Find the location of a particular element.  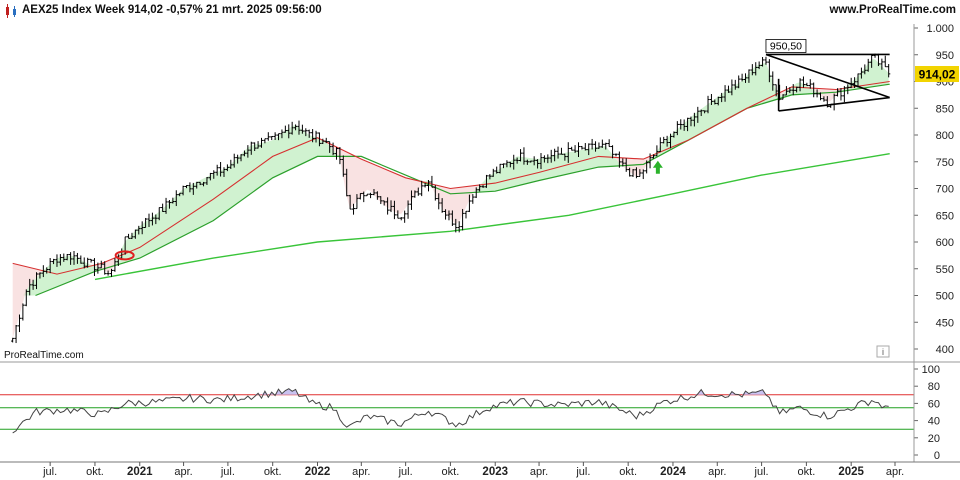

y-tick-label: 650 is located at coordinates (945, 216).